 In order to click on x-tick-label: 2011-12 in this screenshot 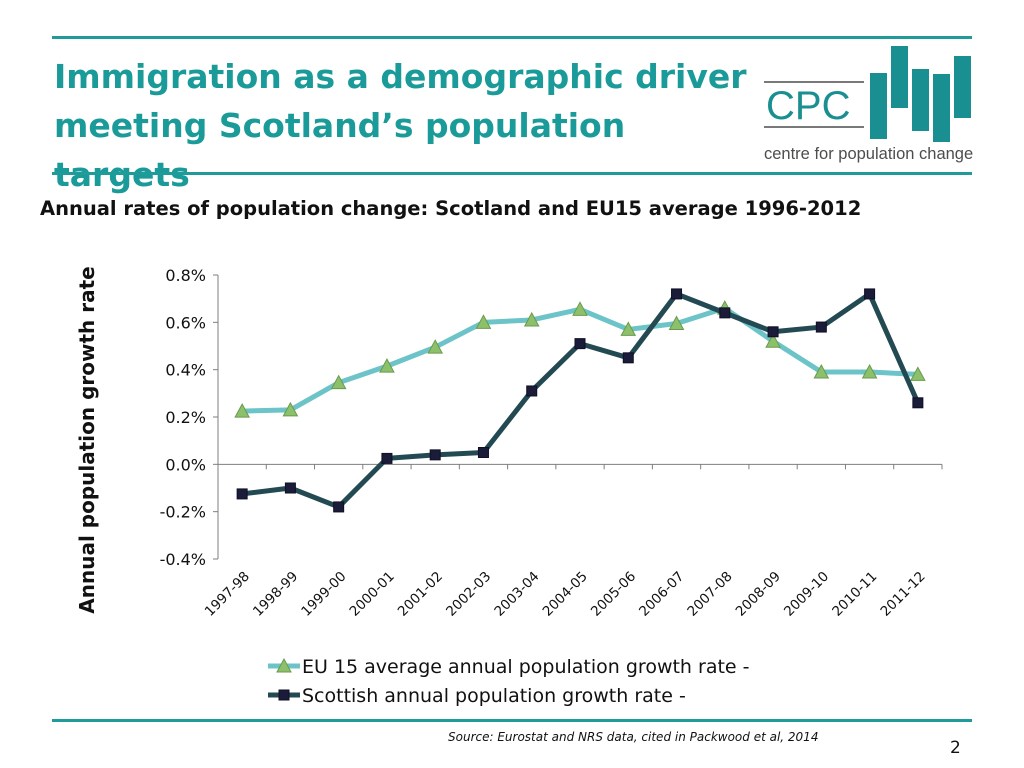, I will do `click(902, 594)`.